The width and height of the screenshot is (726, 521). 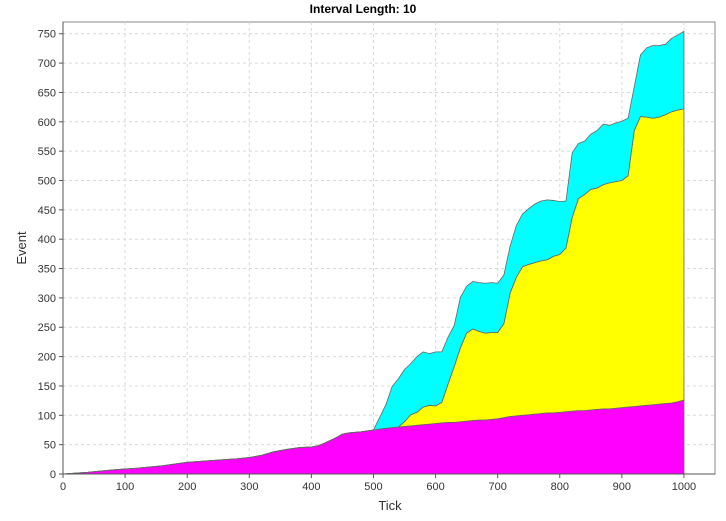 What do you see at coordinates (187, 487) in the screenshot?
I see `x-tick-label: 200` at bounding box center [187, 487].